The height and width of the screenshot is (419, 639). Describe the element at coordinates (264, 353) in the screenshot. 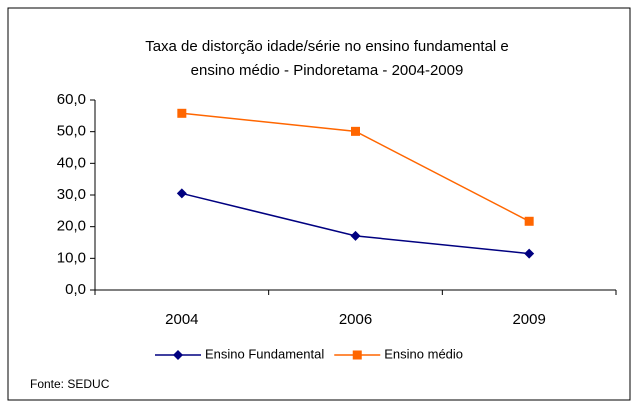

I see `legend-label: Ensino Fundamental` at that location.